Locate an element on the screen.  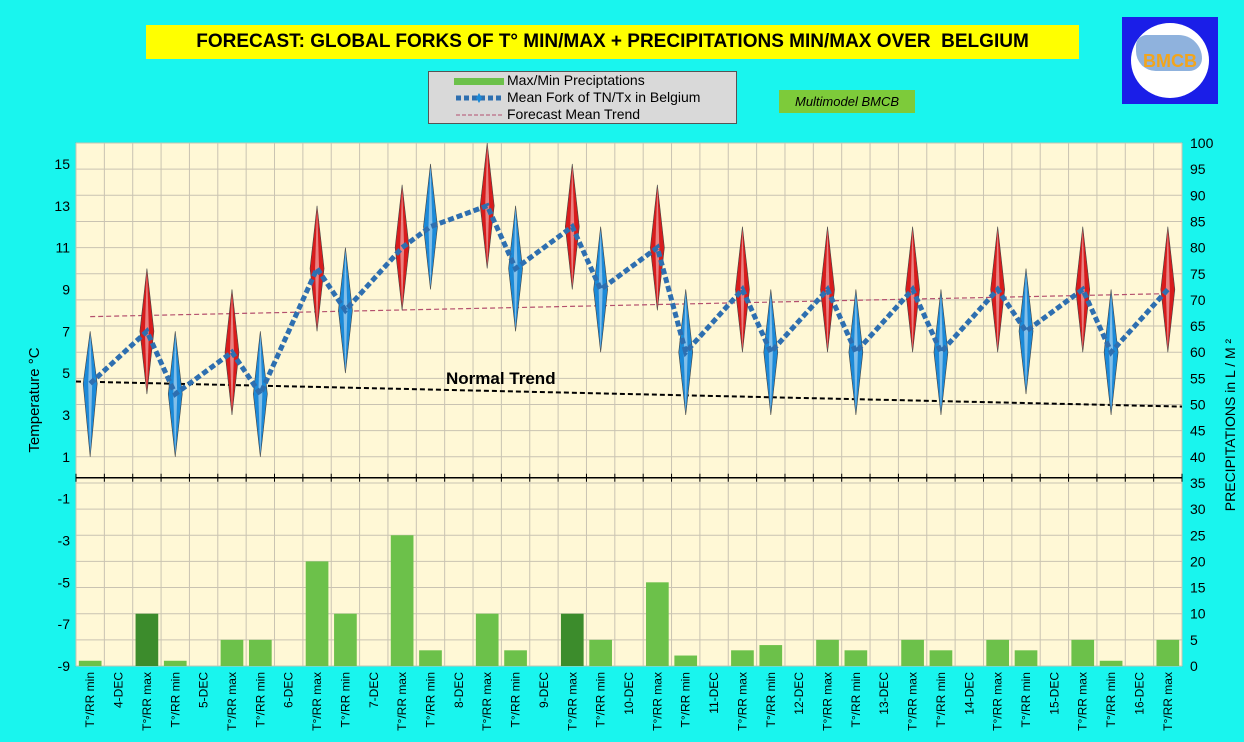
multimodel-badge: Multimodel BMCB is located at coordinates (847, 101).